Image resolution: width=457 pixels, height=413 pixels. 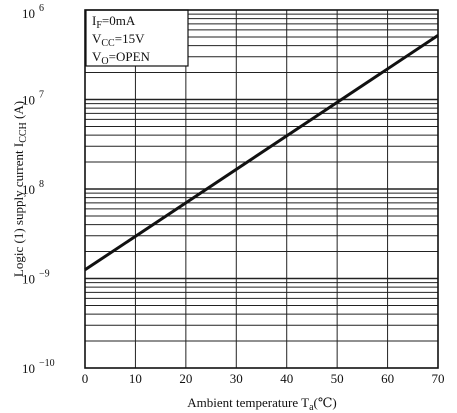 I want to click on y-tick-label--7: 10 7, so click(x=33, y=99).